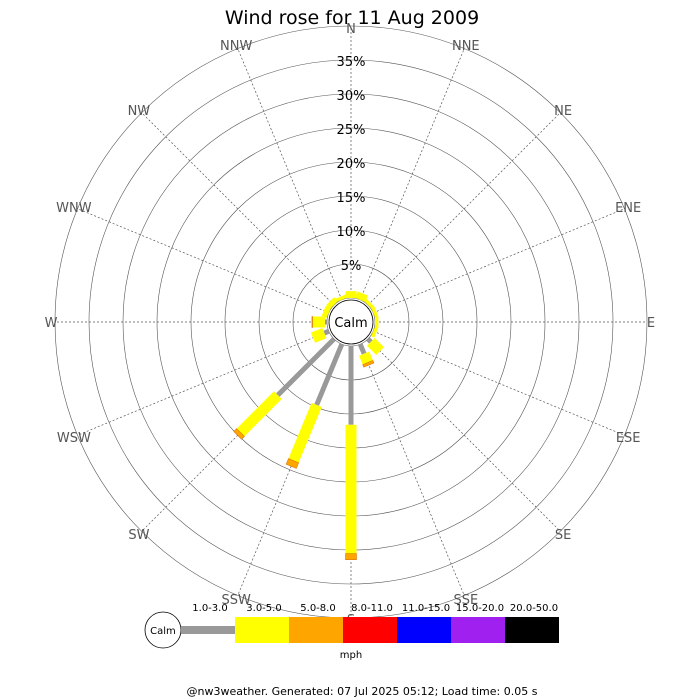  What do you see at coordinates (498, 382) in the screenshot?
I see `spoke-ese` at bounding box center [498, 382].